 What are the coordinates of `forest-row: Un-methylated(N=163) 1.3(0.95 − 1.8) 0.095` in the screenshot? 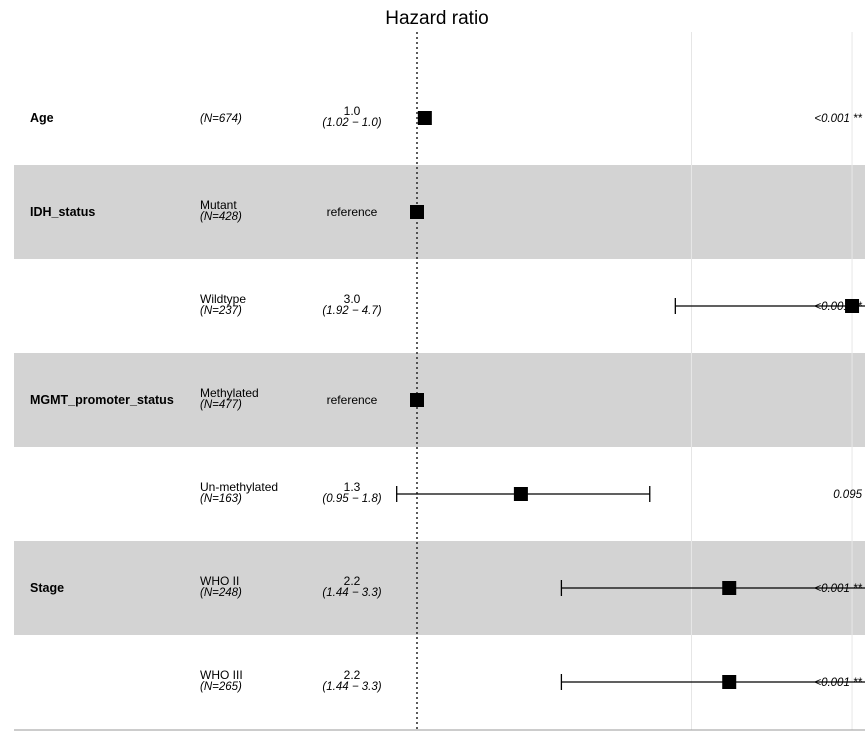 It's located at (531, 492).